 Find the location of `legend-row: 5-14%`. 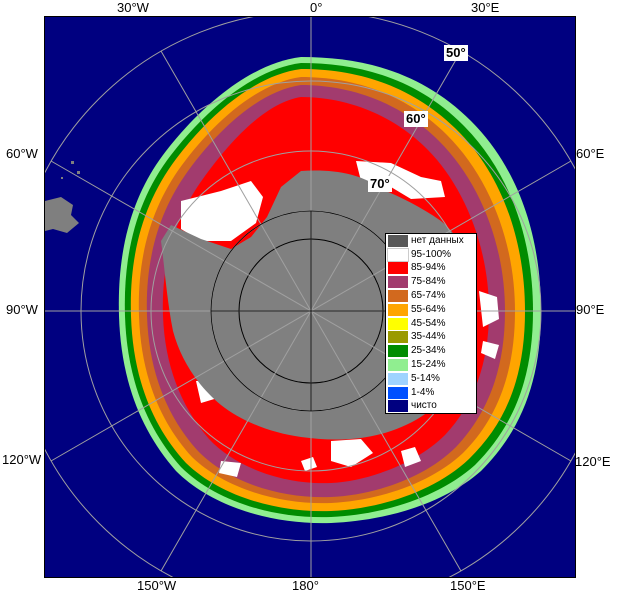

legend-row: 5-14% is located at coordinates (431, 379).